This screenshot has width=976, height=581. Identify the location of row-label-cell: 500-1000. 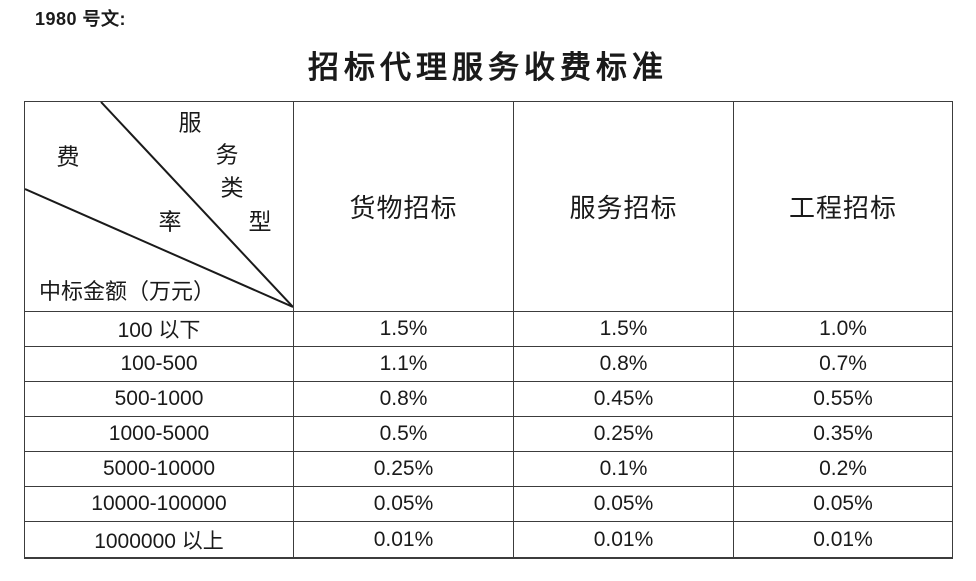
(159, 399).